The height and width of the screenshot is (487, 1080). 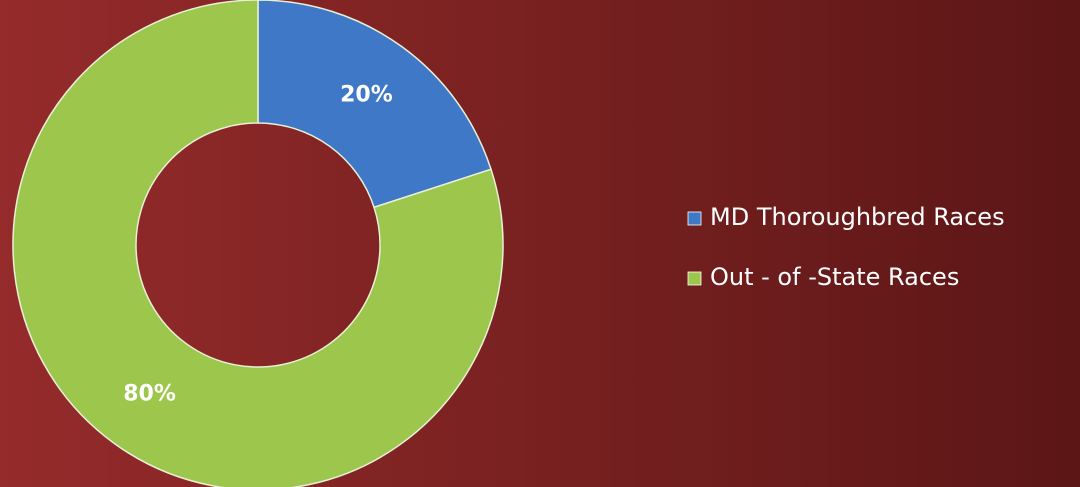 I want to click on data-label: 20%, so click(x=366, y=95).